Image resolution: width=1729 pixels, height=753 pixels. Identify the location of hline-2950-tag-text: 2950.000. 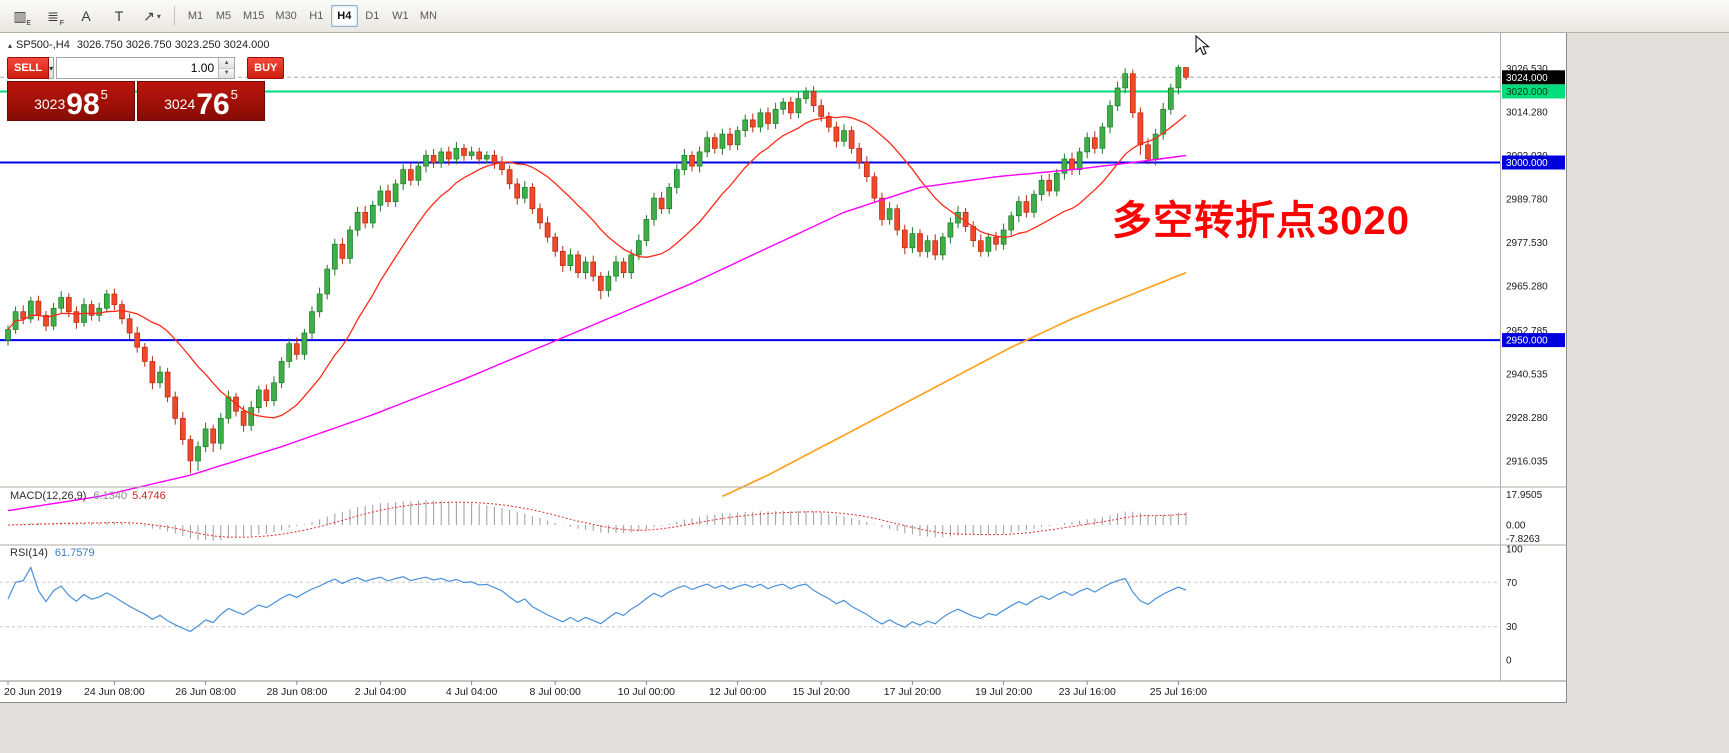
(1527, 341).